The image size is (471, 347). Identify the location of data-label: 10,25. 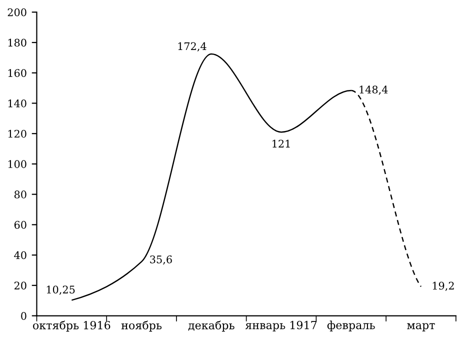
(60, 290).